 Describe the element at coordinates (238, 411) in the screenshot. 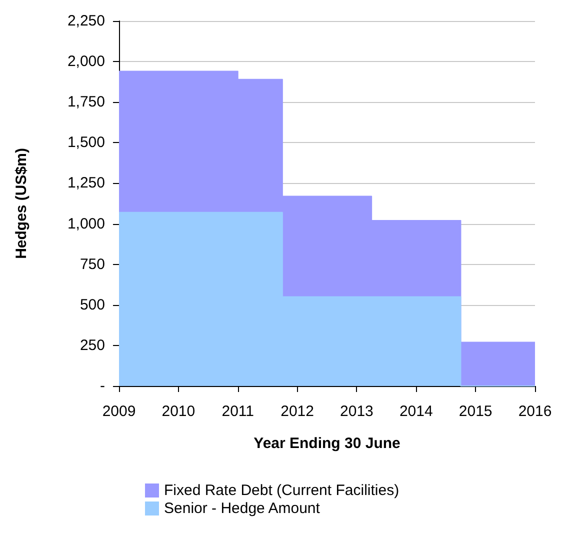

I see `x-tick-label: 2011` at that location.